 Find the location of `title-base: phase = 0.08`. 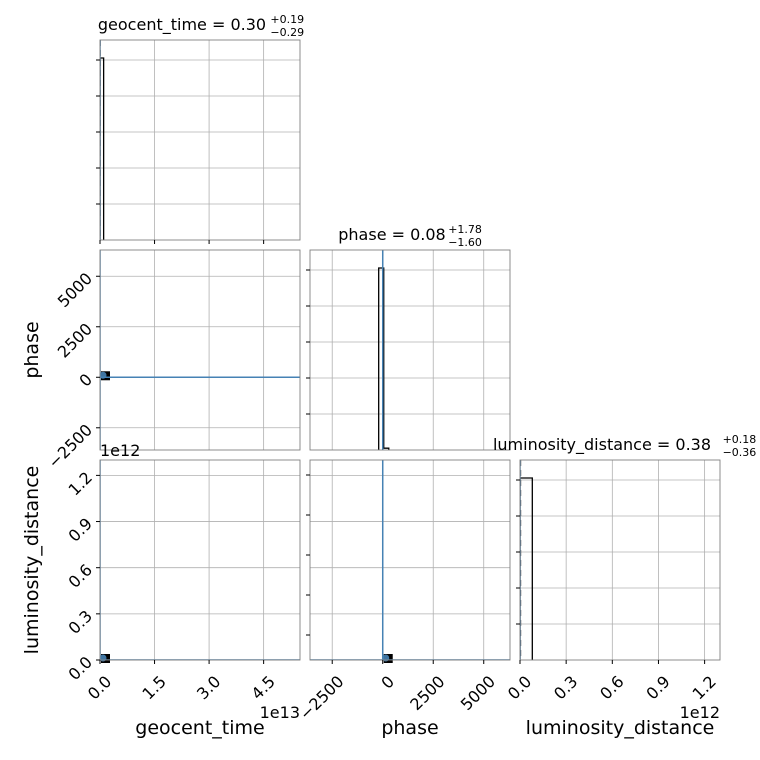

title-base: phase = 0.08 is located at coordinates (391, 234).